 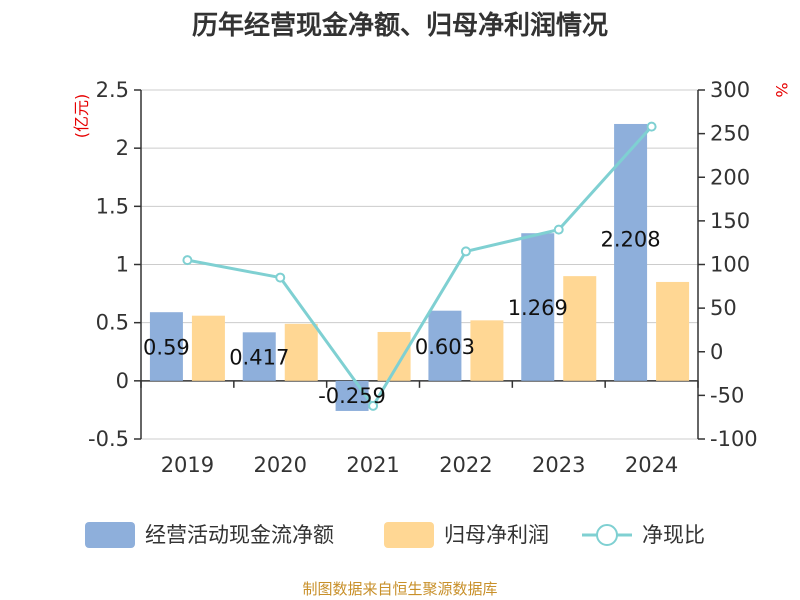 I want to click on left-tick-label: -0.5, so click(x=108, y=439).